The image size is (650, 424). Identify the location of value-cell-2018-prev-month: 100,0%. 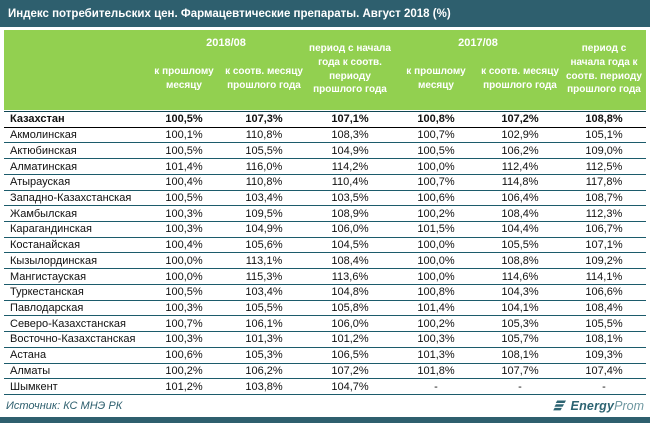
(184, 276).